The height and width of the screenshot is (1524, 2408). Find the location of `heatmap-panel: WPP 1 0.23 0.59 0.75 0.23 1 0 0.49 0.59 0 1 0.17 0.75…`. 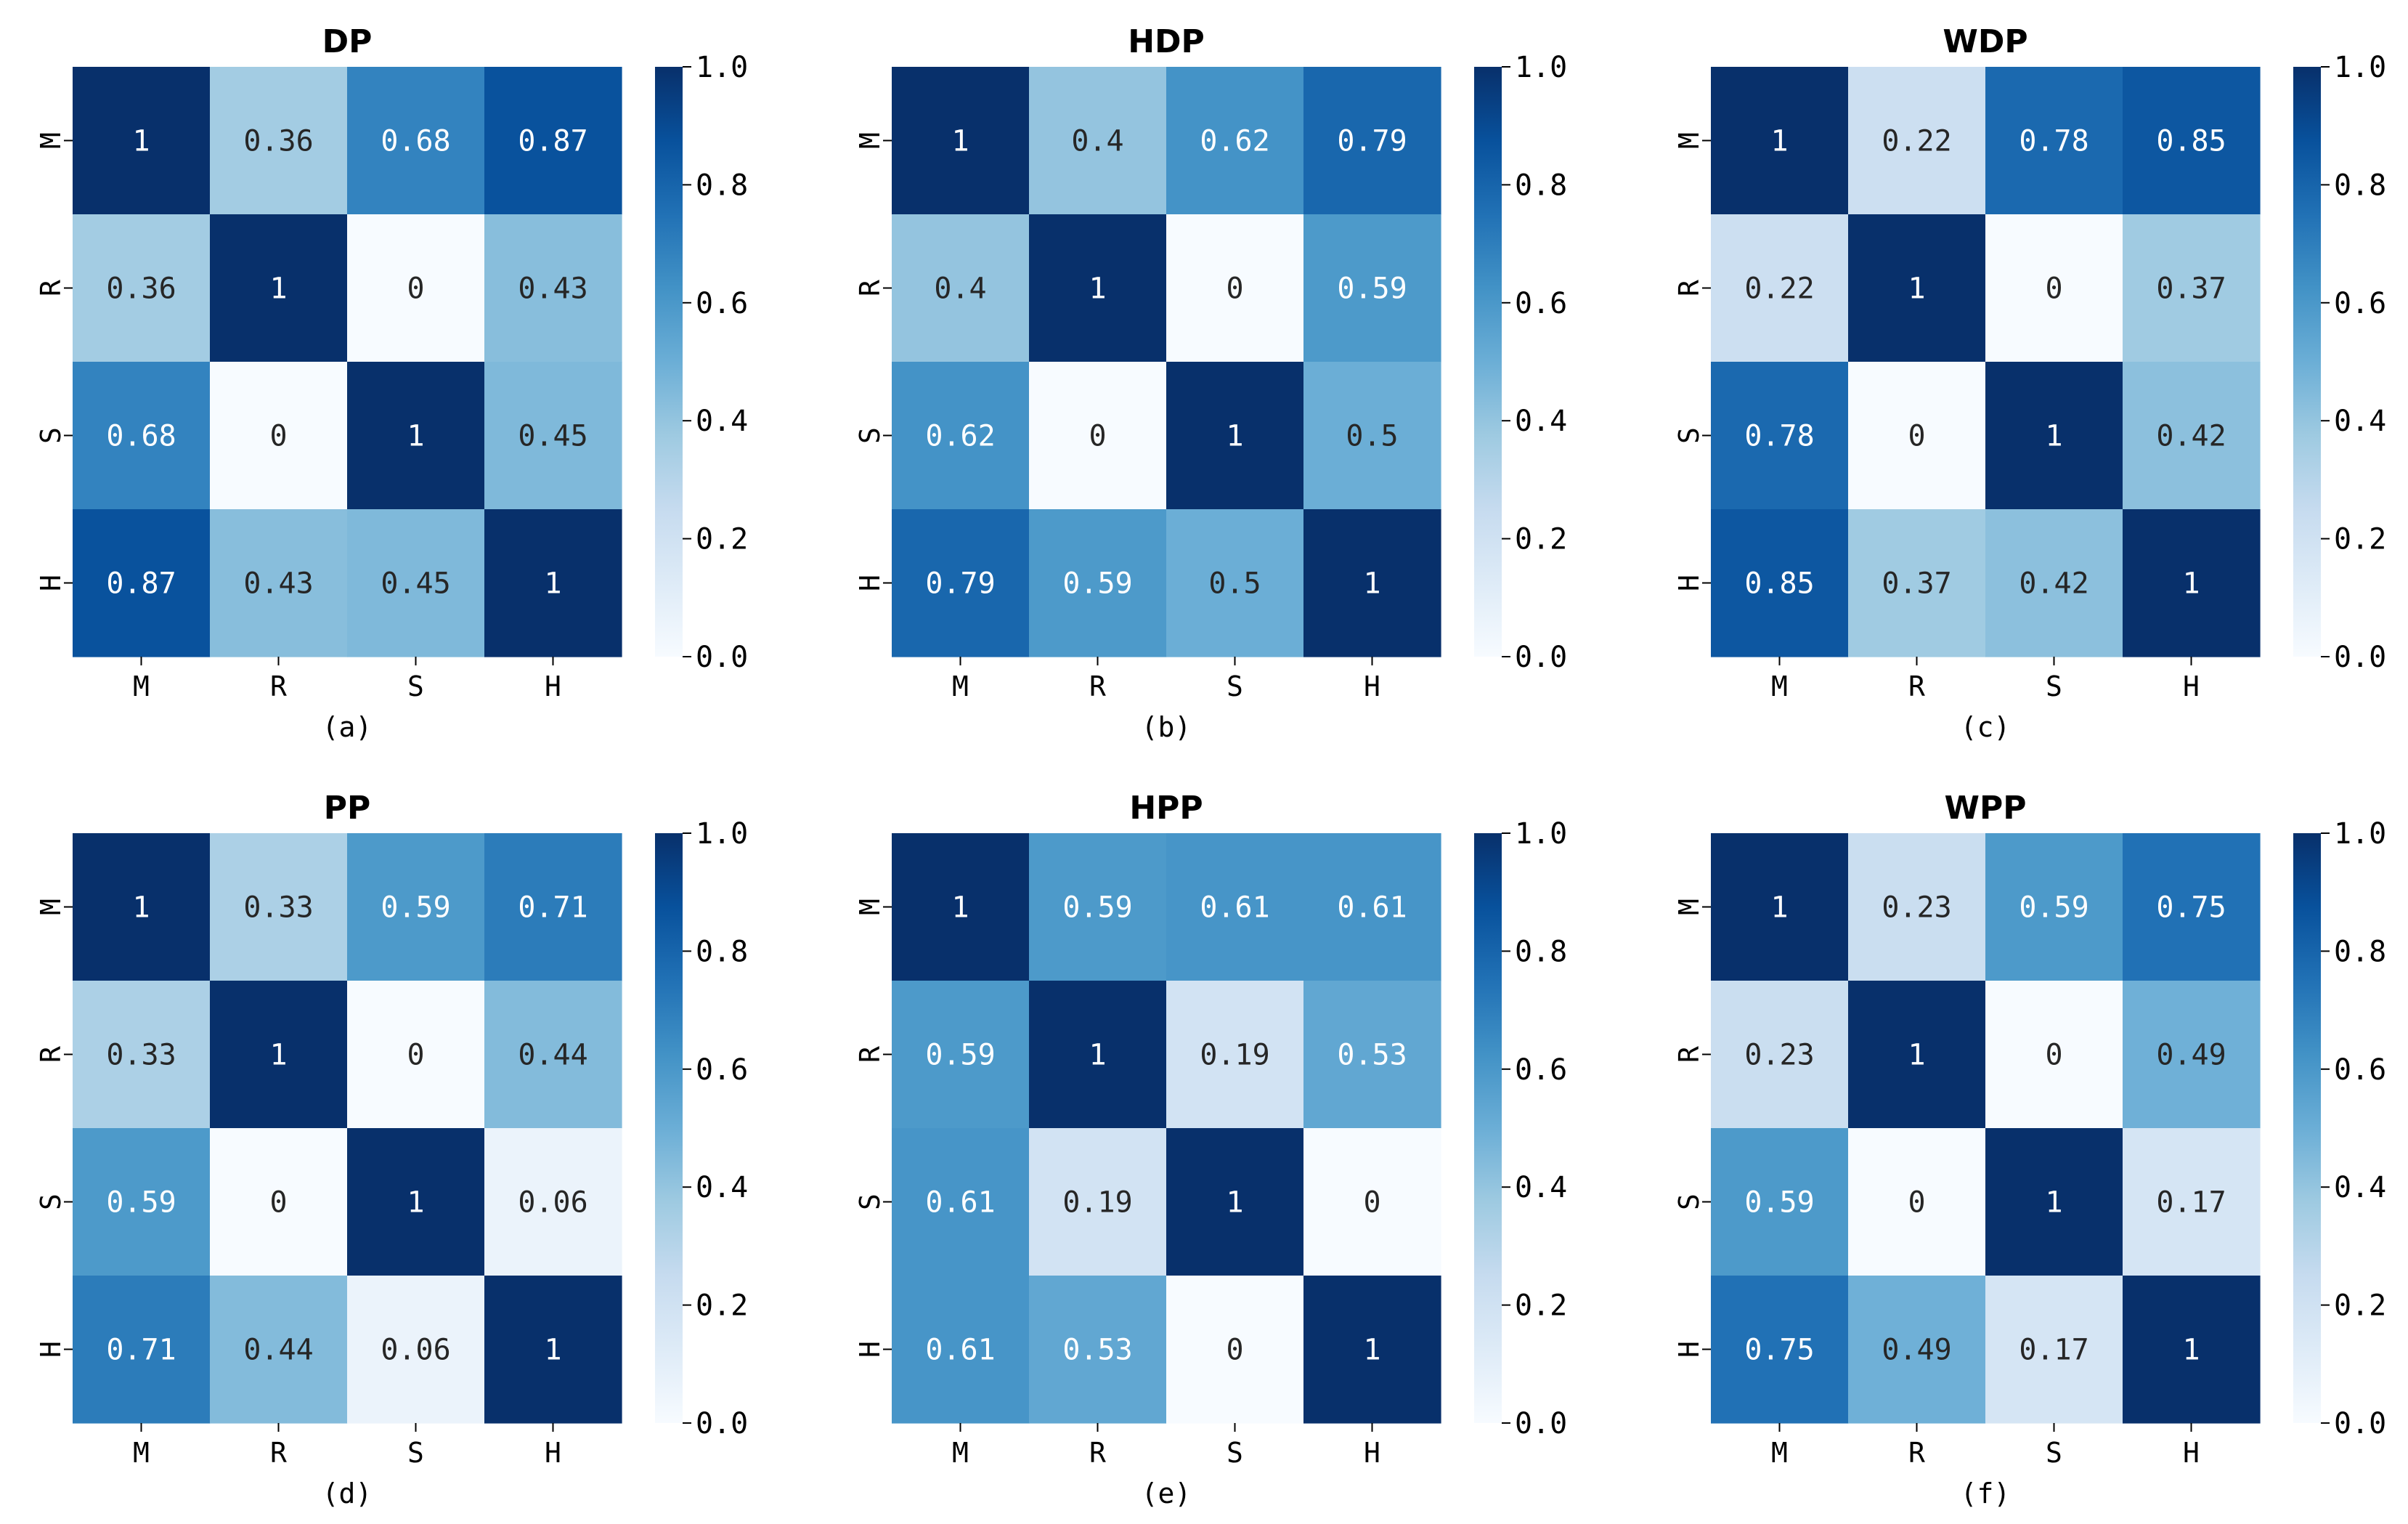

heatmap-panel: WPP 1 0.23 0.59 0.75 0.23 1 0 0.49 0.59 0 1 0.17 0.75… is located at coordinates (2030, 1149).